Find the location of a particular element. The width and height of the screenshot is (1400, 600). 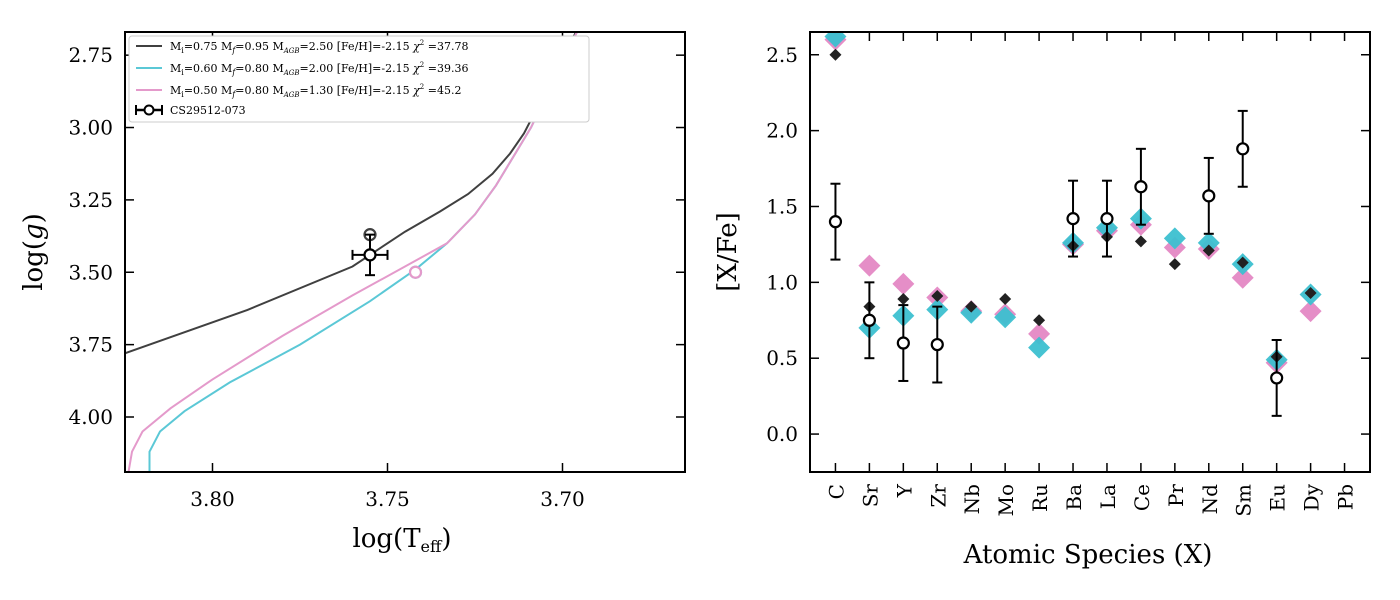

abundance-y-tick-label: 2.0 is located at coordinates (782, 131).